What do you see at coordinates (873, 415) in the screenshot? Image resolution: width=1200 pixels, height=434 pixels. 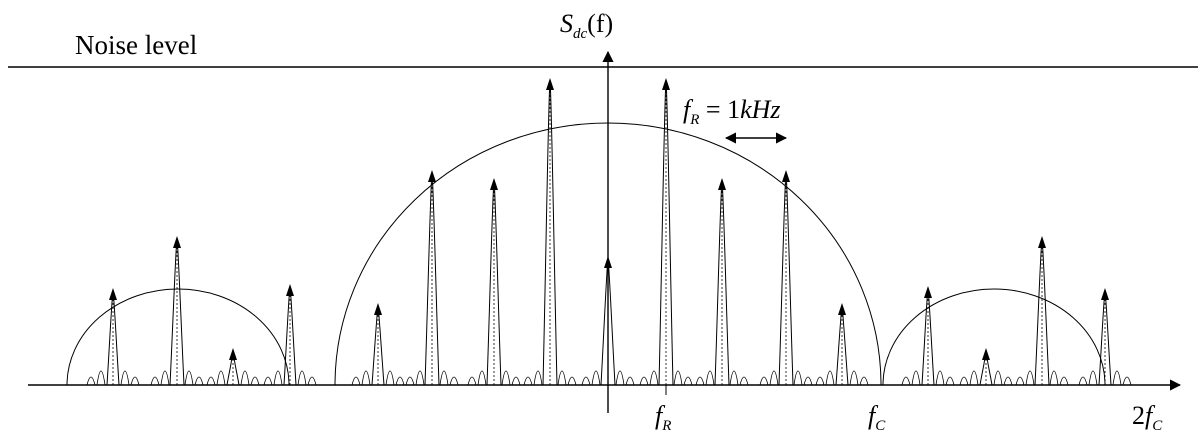 I see `tick-fc-main: f` at bounding box center [873, 415].